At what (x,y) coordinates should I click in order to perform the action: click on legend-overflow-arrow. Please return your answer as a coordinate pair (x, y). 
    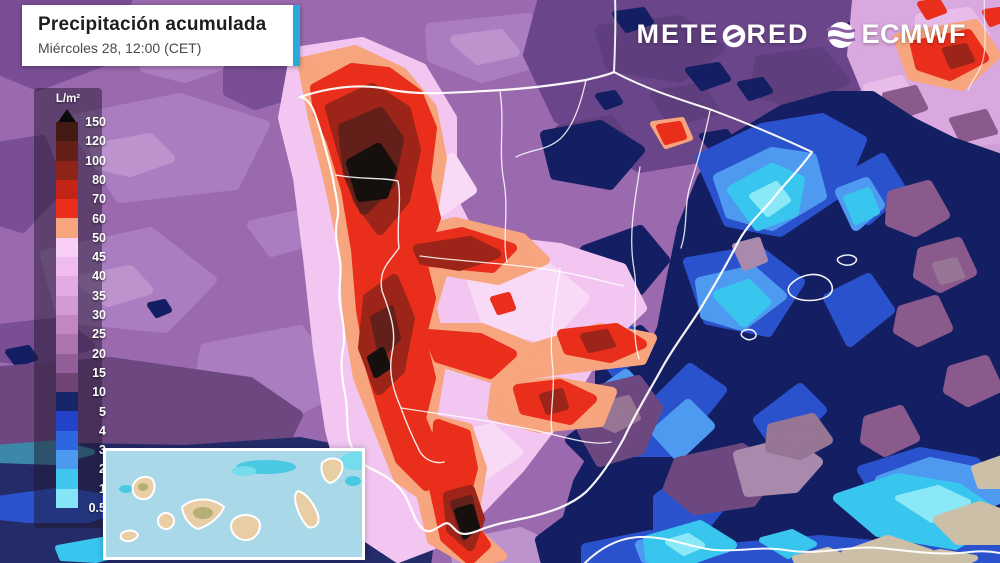
    Looking at the image, I should click on (67, 115).